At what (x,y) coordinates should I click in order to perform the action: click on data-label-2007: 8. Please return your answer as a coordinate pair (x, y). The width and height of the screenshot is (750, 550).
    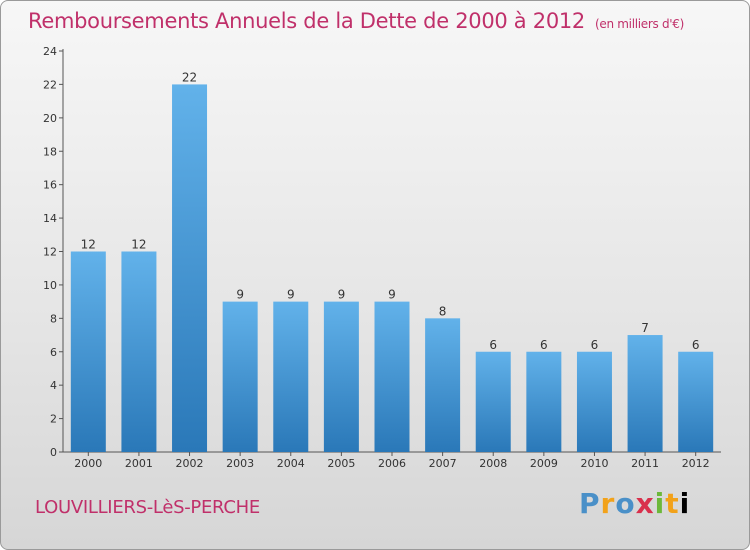
    Looking at the image, I should click on (443, 311).